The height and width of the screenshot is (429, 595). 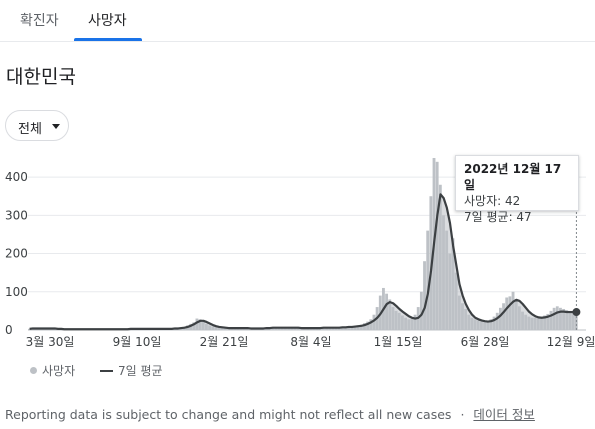 What do you see at coordinates (9, 330) in the screenshot?
I see `y-tick-label: 0` at bounding box center [9, 330].